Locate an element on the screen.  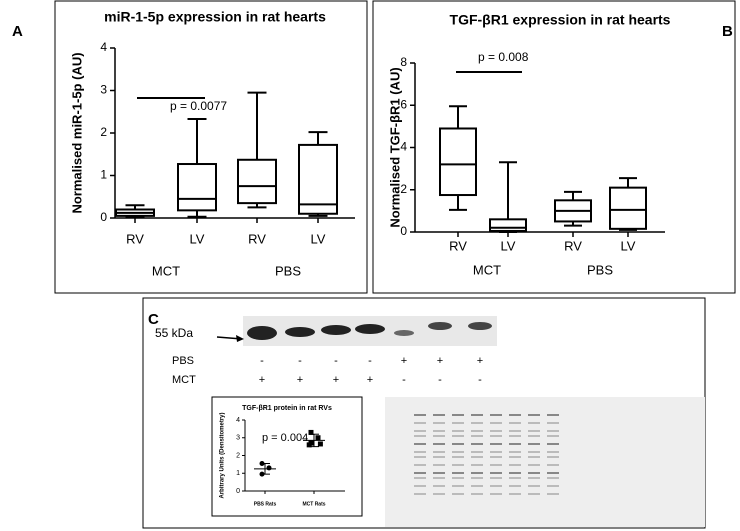
annotation: p = 0.008 is located at coordinates (503, 57).